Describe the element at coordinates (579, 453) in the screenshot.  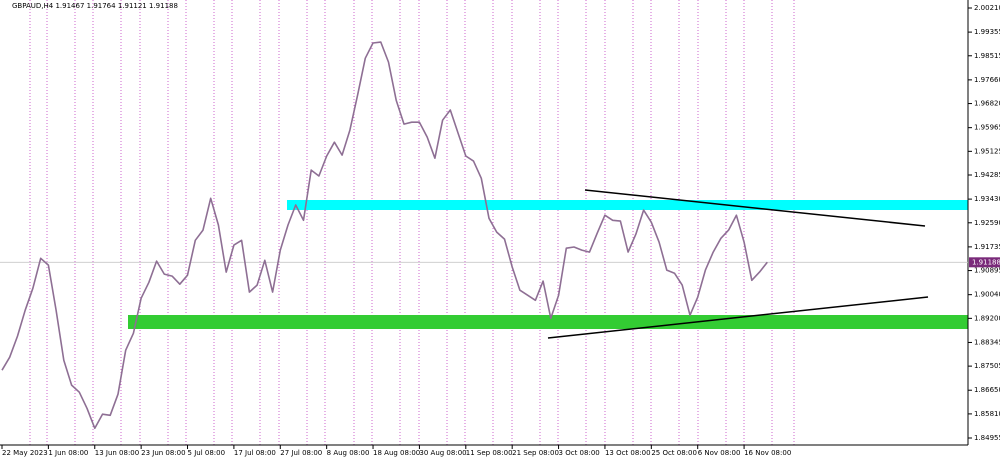
I see `x-tick-label: 3 Oct 08:00` at that location.